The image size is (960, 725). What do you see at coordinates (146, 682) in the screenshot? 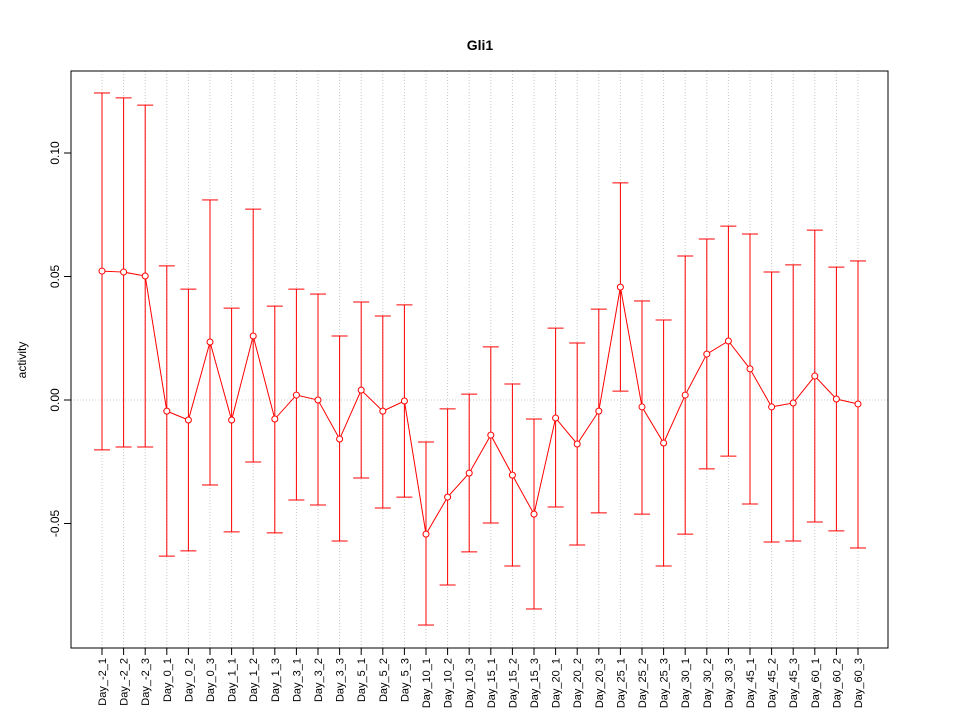
I see `x-tick-label: Day_-2_3` at bounding box center [146, 682].